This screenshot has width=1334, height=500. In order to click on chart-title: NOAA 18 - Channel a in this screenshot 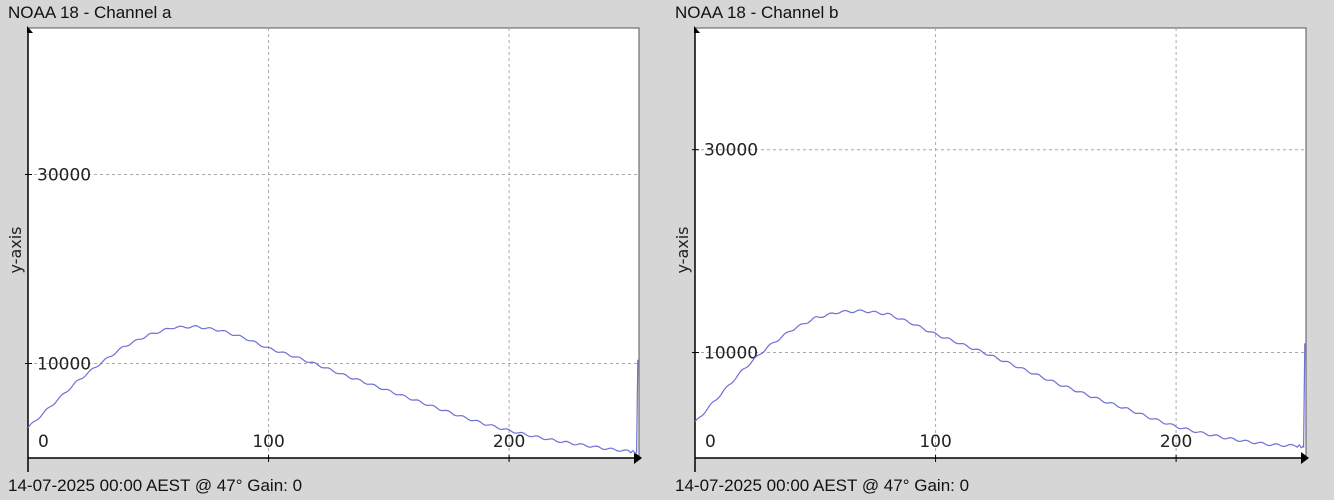, I will do `click(90, 12)`.